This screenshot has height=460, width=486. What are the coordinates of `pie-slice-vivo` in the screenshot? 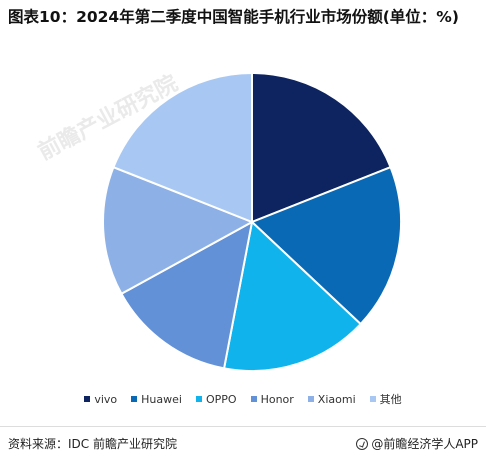 It's located at (321, 147).